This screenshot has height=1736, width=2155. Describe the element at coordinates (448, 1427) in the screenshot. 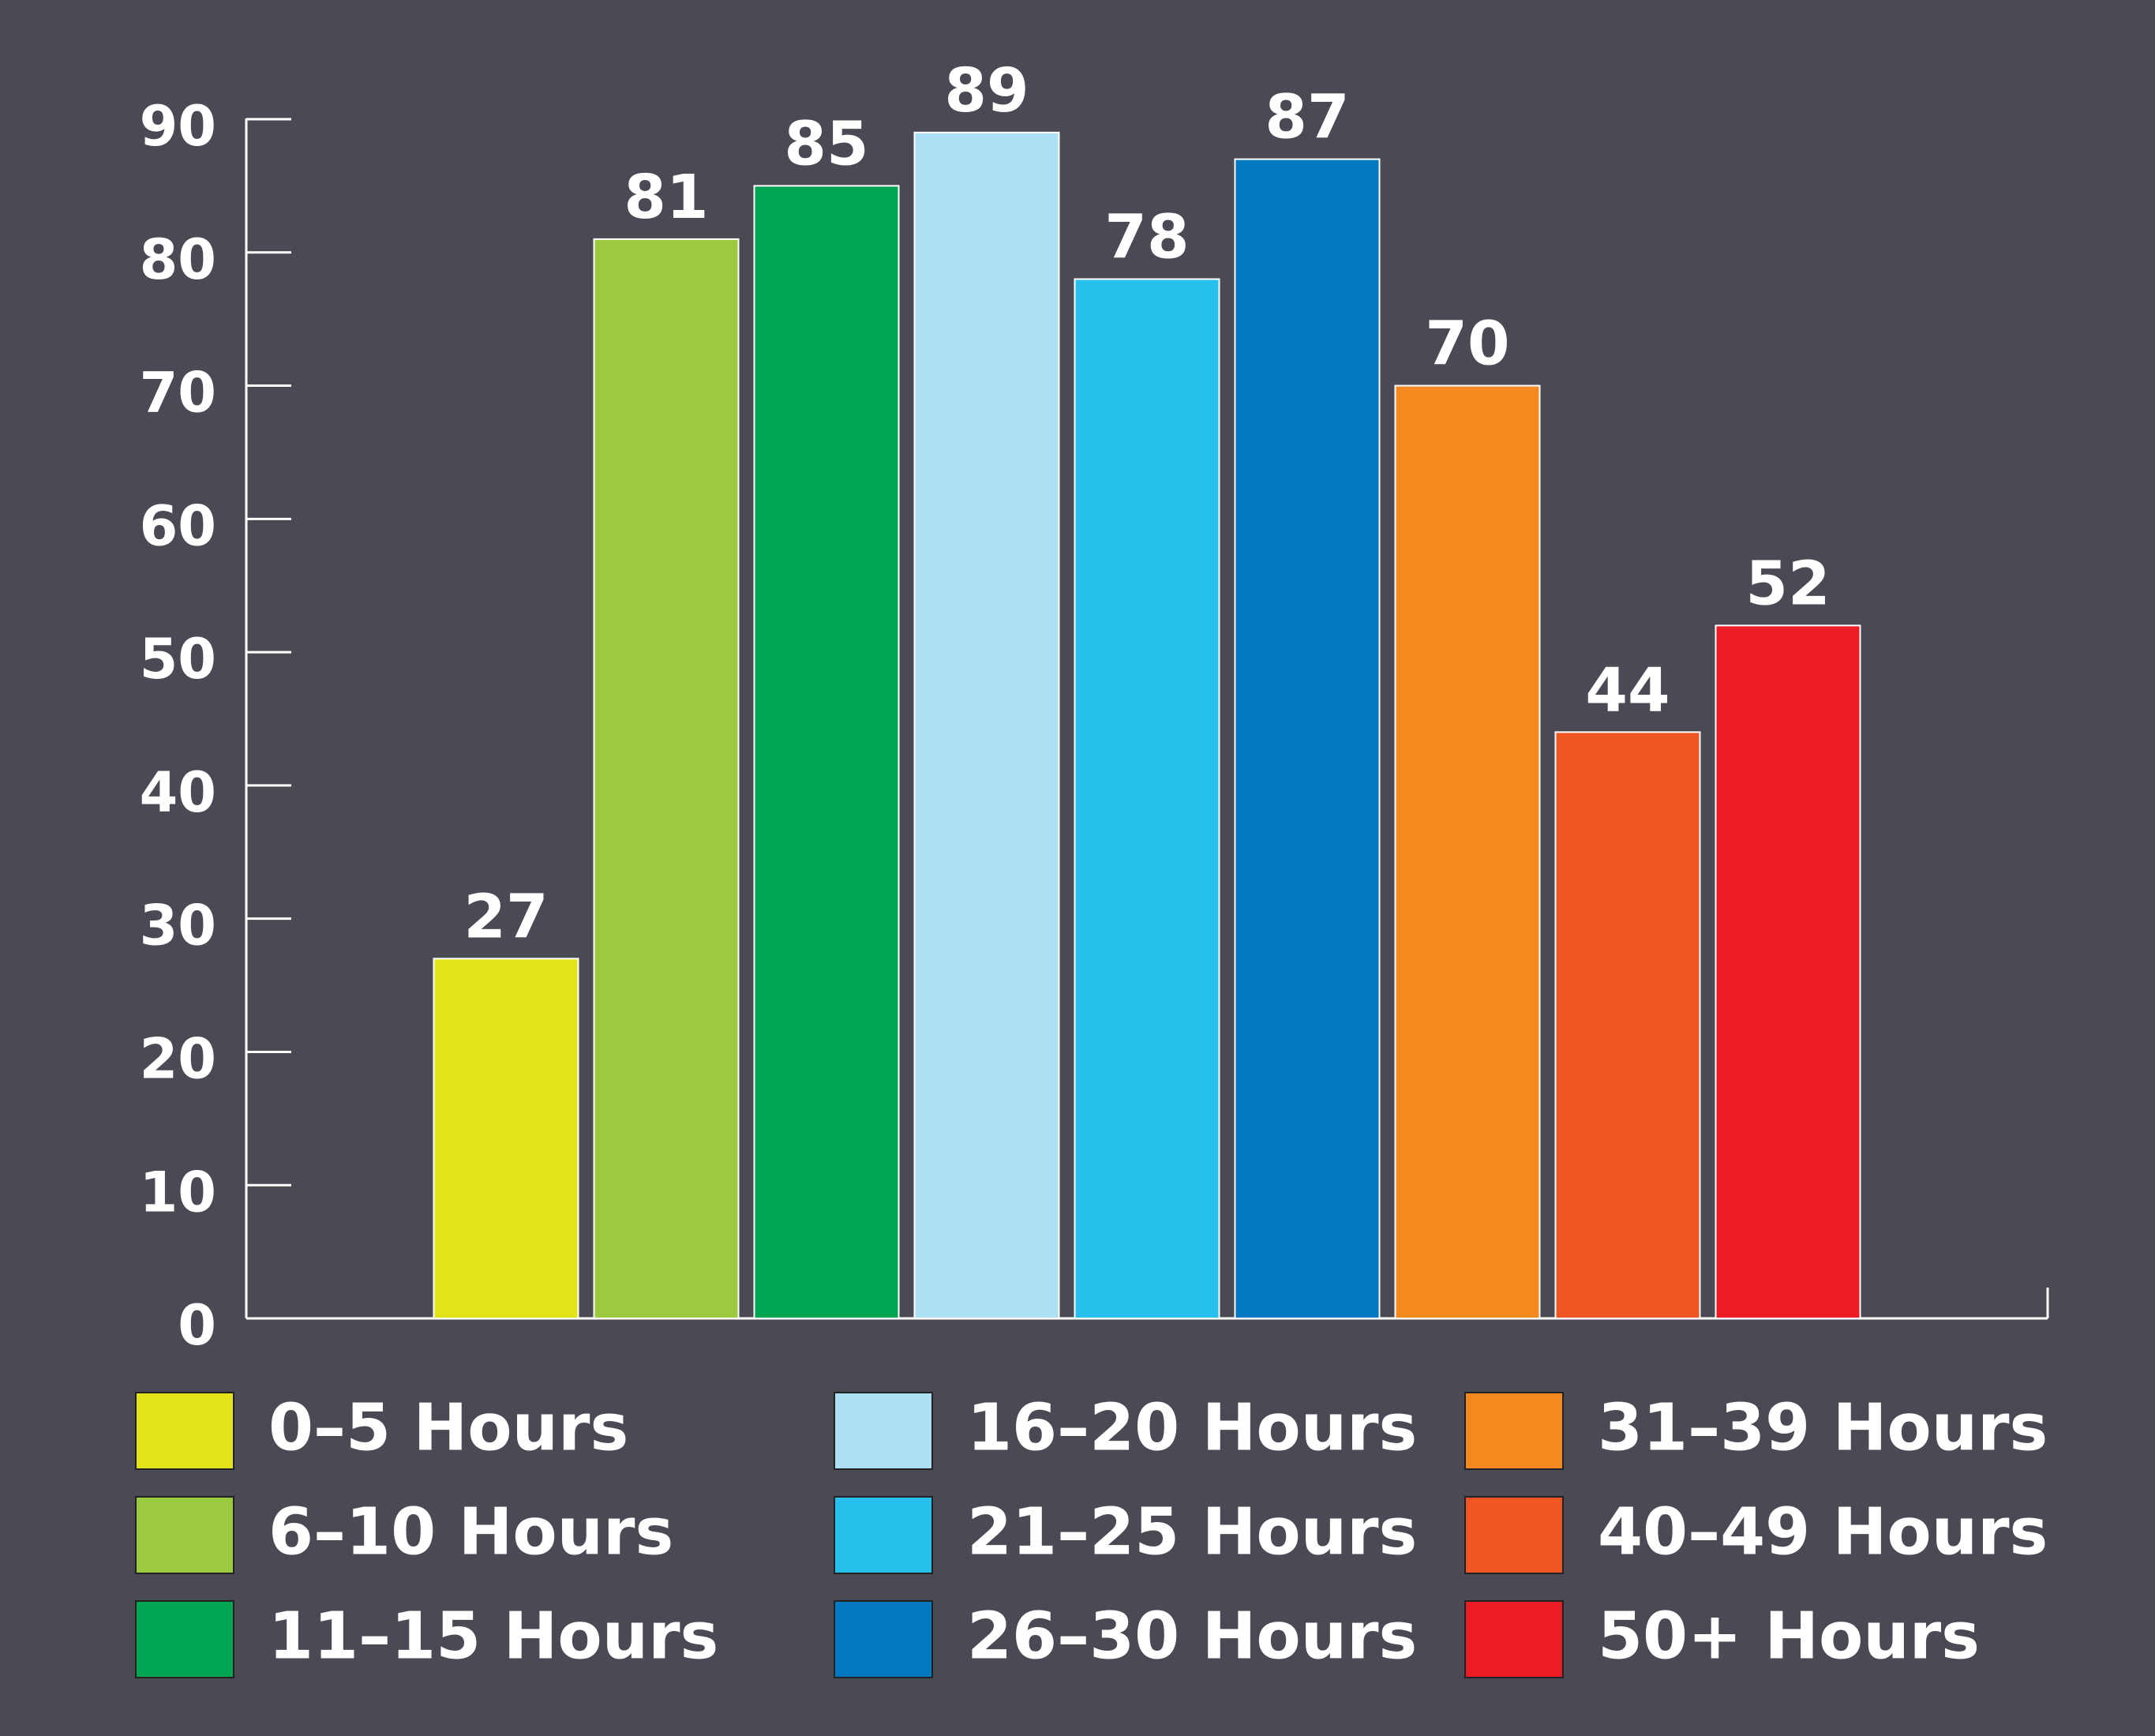

I see `legend-label: 0–5 Hours` at that location.